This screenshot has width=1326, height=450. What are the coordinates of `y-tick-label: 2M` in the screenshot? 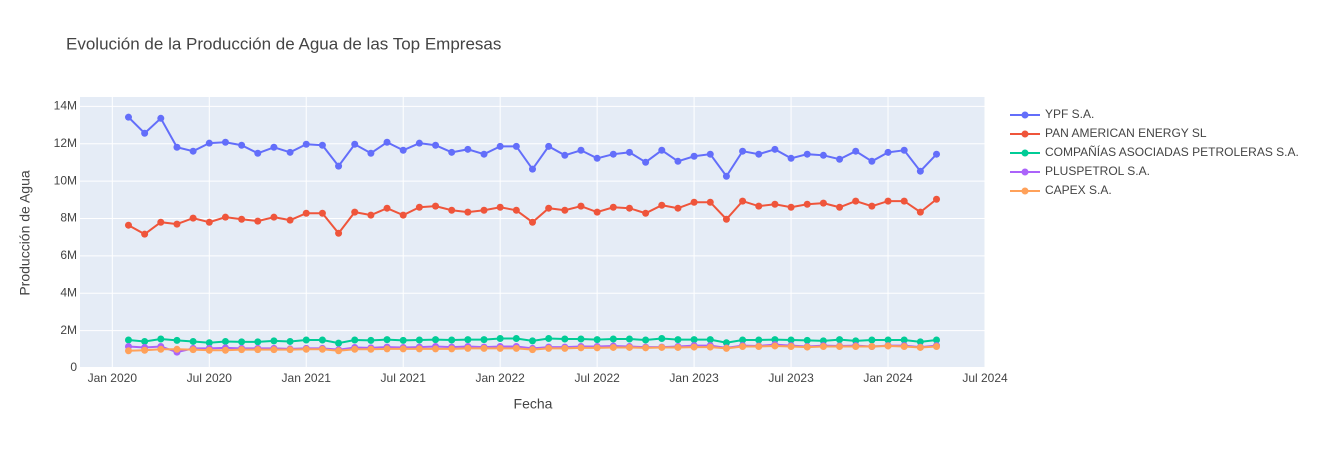 It's located at (68, 330).